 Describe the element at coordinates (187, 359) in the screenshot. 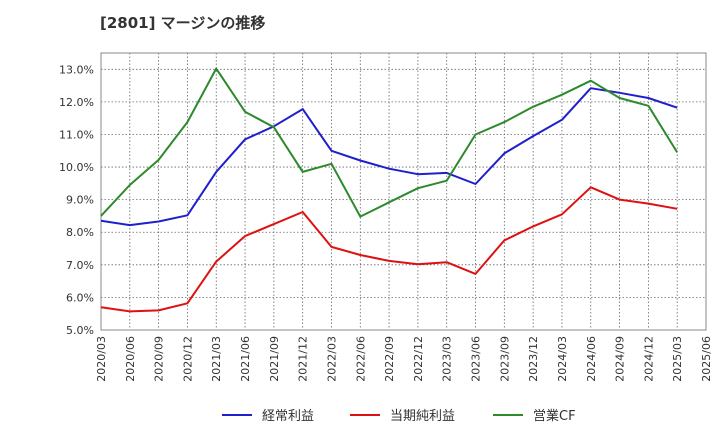

I see `x-tick-label: 2020/12` at that location.